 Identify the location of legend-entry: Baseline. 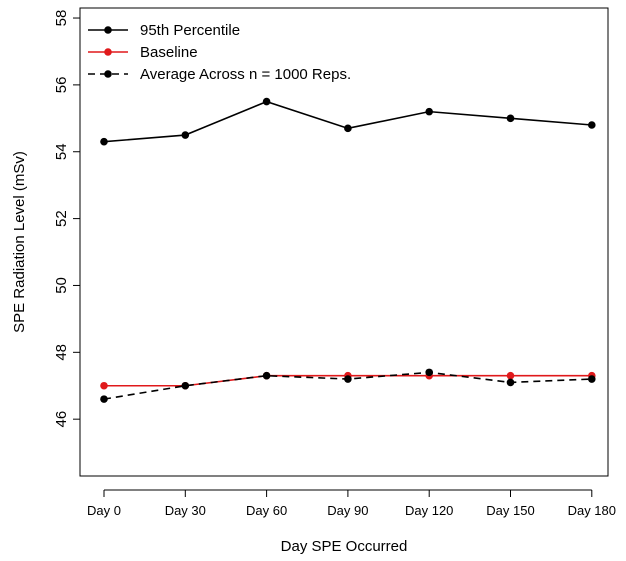
(143, 52).